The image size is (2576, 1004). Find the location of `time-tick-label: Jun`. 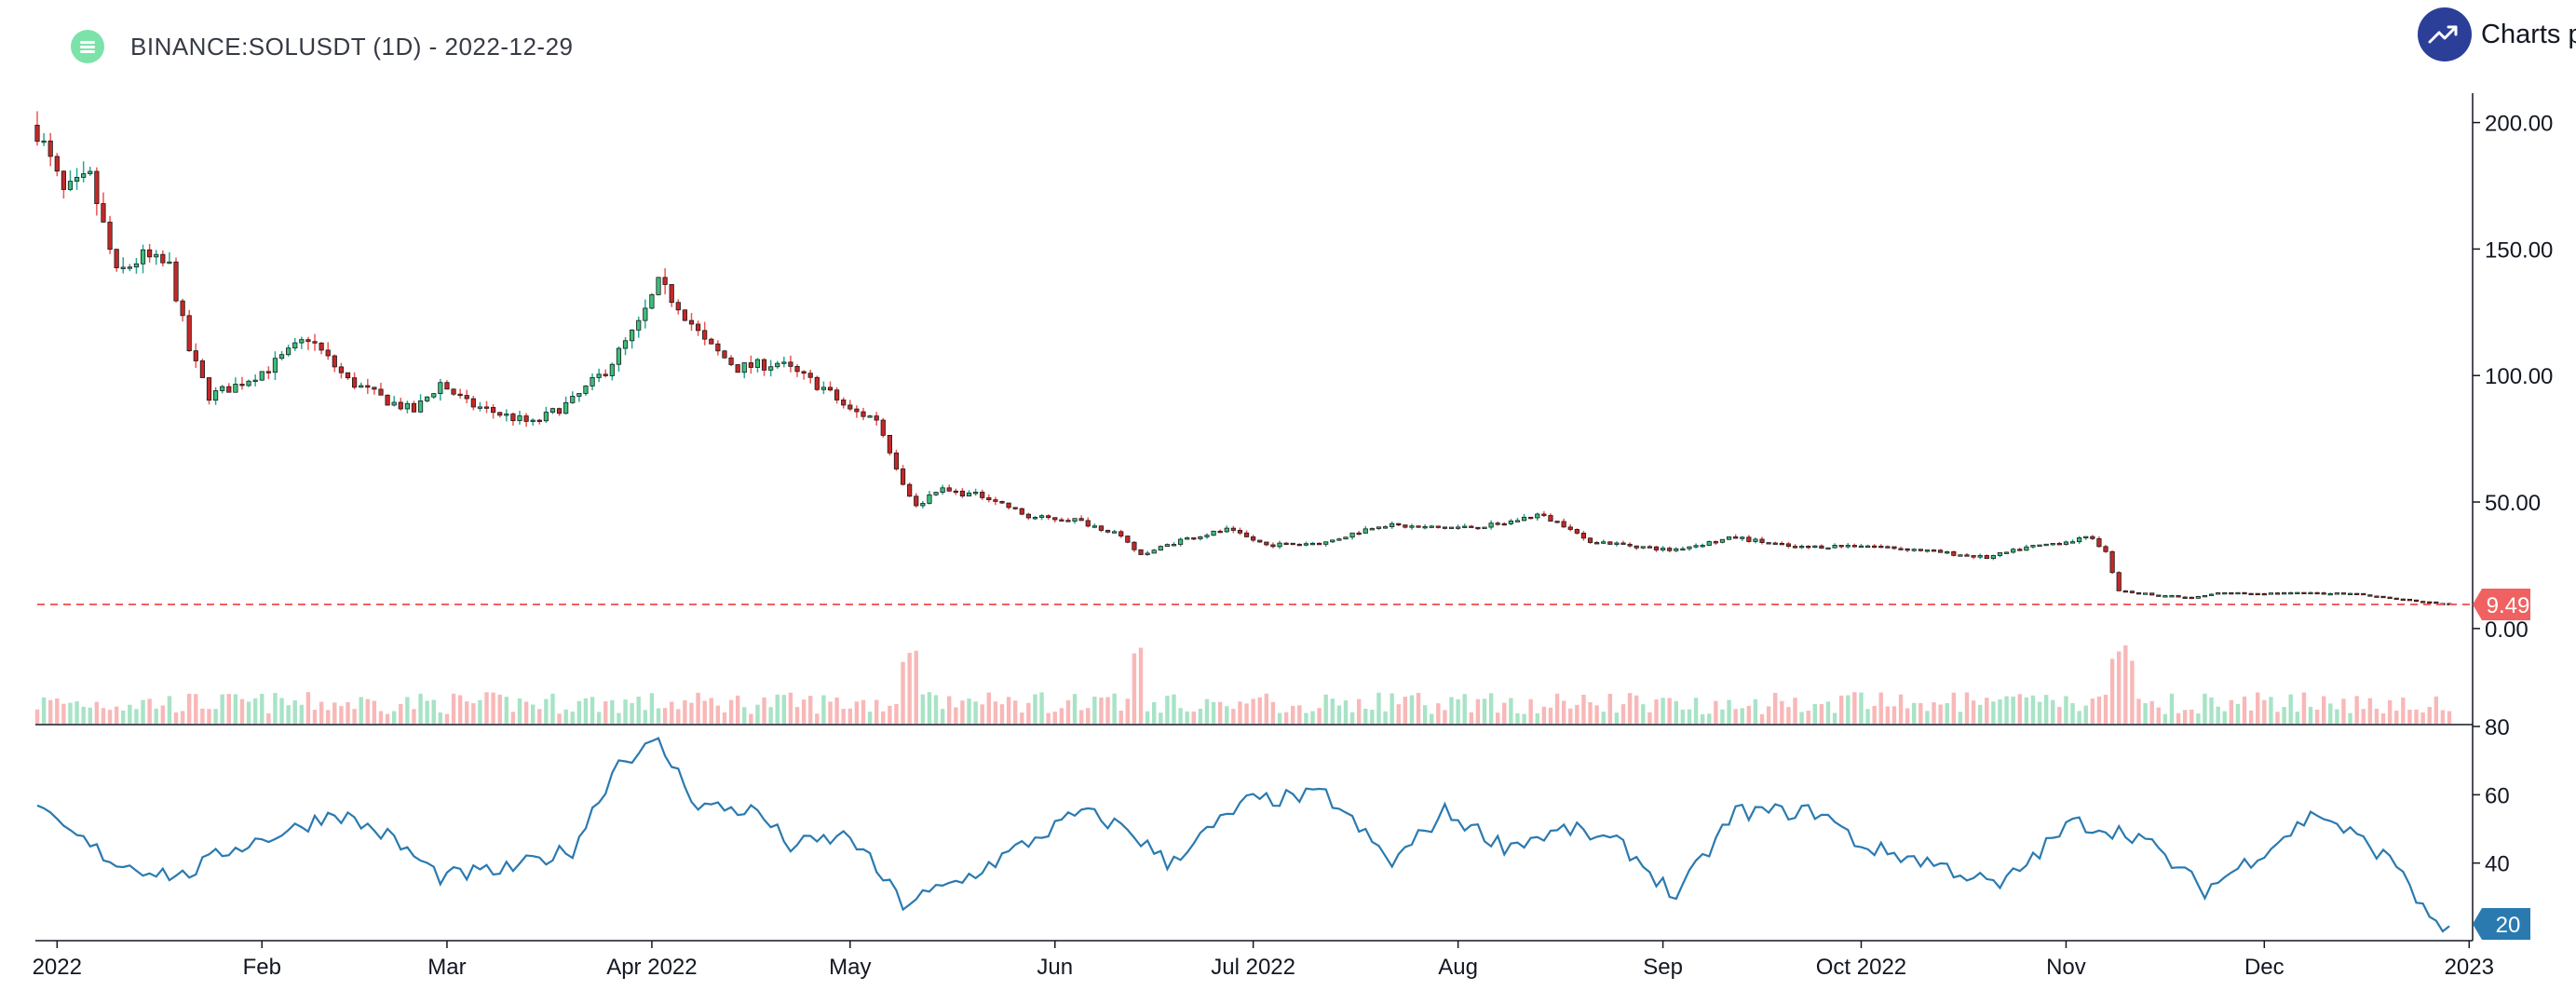

time-tick-label: Jun is located at coordinates (1055, 967).